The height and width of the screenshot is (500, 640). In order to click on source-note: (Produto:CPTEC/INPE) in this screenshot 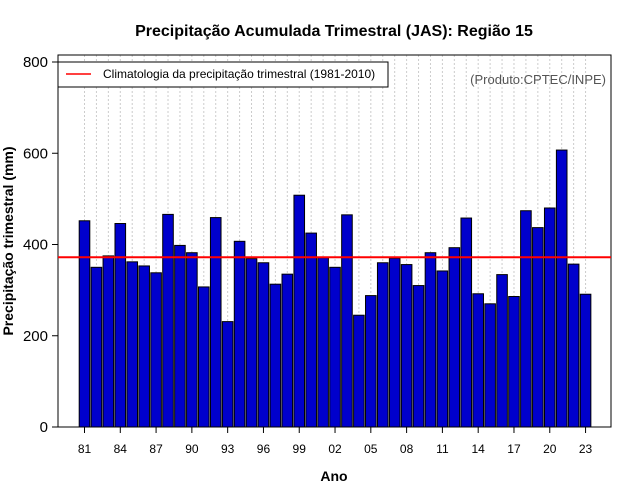, I will do `click(538, 79)`.